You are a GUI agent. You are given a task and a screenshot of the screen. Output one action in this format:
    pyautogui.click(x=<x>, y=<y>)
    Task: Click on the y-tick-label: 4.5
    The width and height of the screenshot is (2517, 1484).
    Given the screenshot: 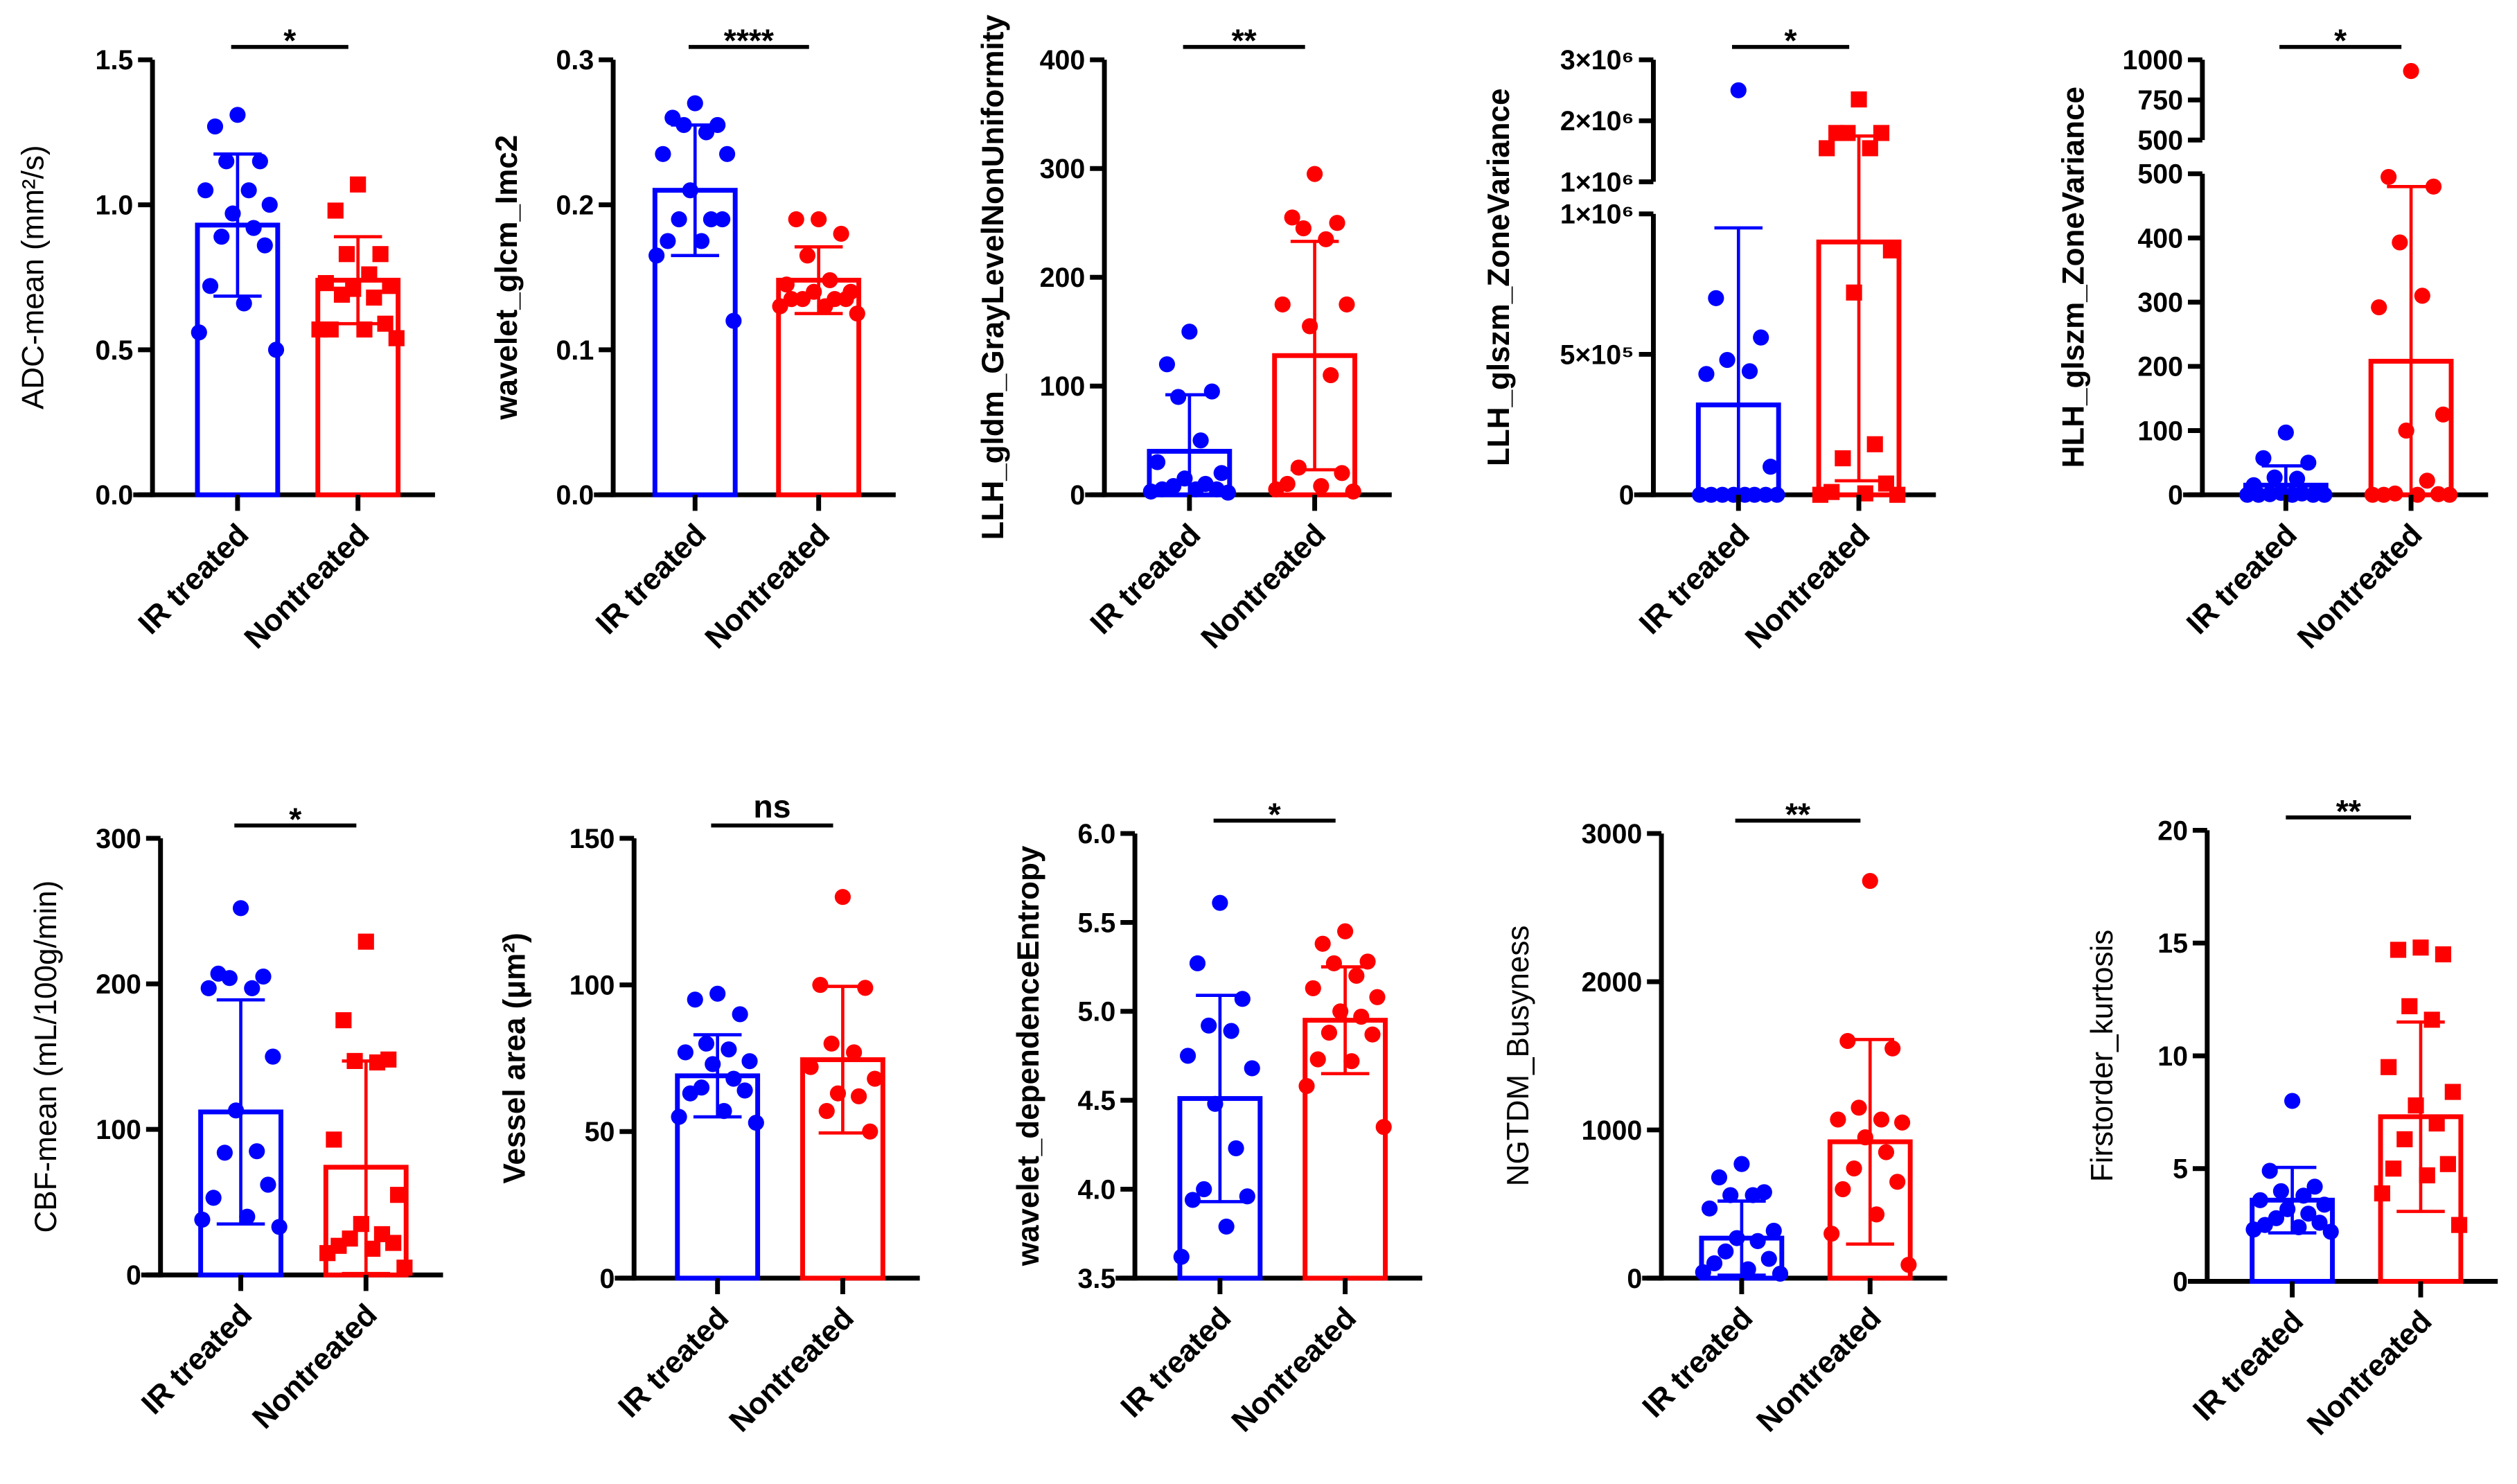 What is the action you would take?
    pyautogui.click(x=1097, y=1101)
    